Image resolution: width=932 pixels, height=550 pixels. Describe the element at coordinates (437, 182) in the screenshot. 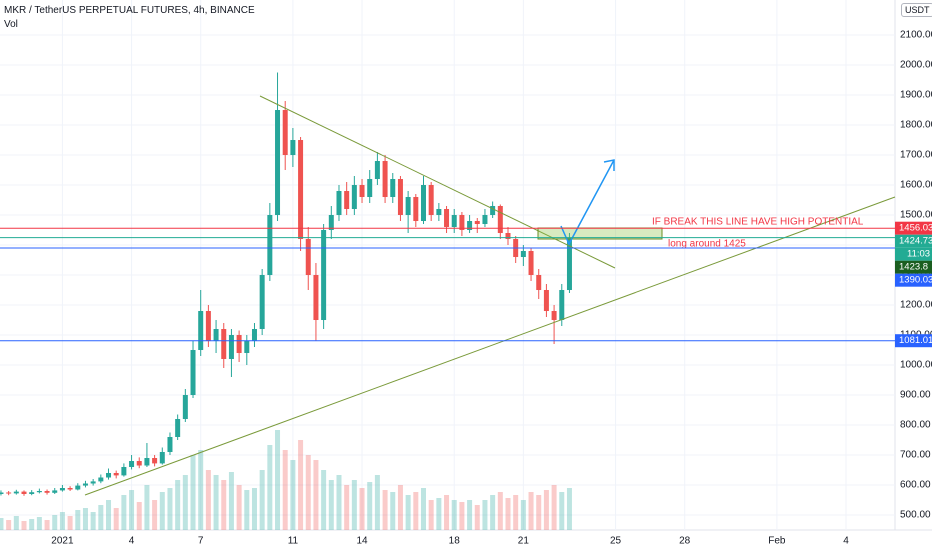

I see `descending-trendline` at that location.